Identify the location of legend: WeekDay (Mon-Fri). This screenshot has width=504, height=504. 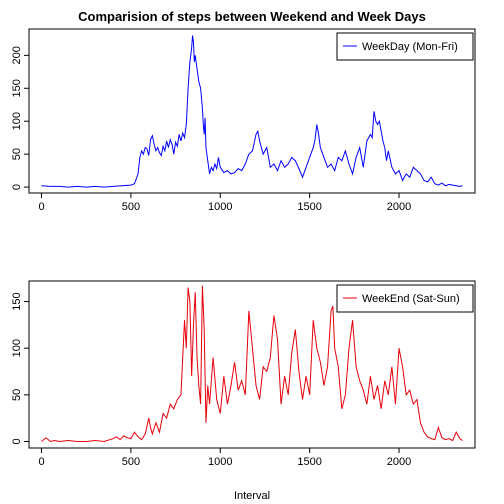
(405, 46).